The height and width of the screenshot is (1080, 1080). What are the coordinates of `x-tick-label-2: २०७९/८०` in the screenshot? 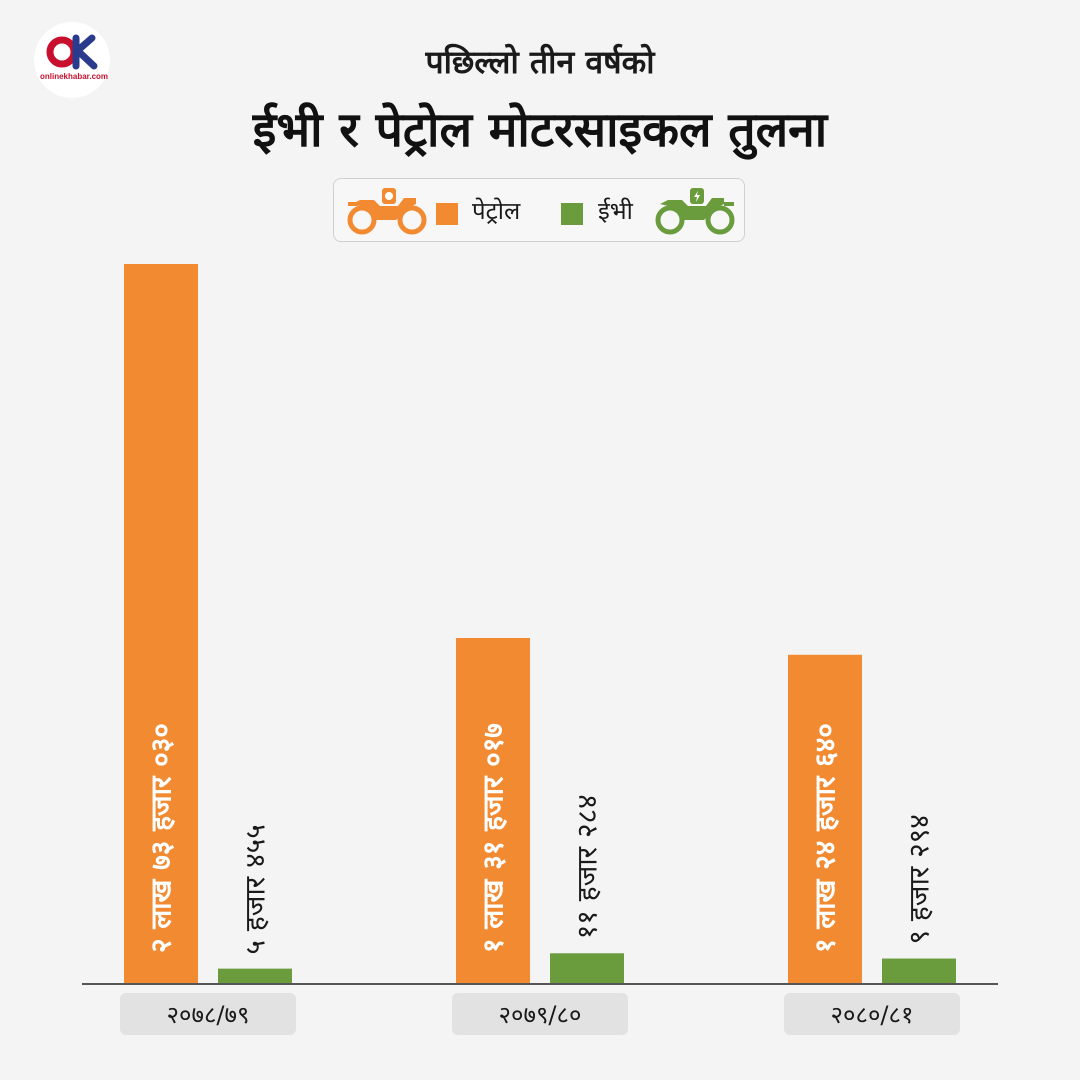 It's located at (540, 1015).